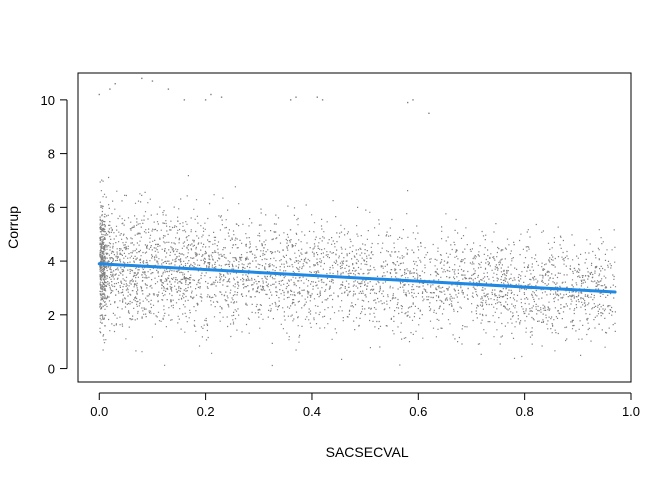  I want to click on x-axis-label: SACSECVAL, so click(367, 452).